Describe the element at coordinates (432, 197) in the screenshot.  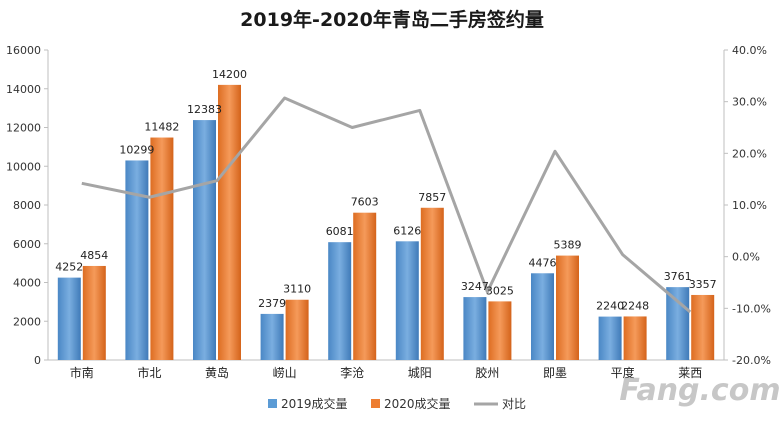
I see `bar-value-label: 7857` at that location.